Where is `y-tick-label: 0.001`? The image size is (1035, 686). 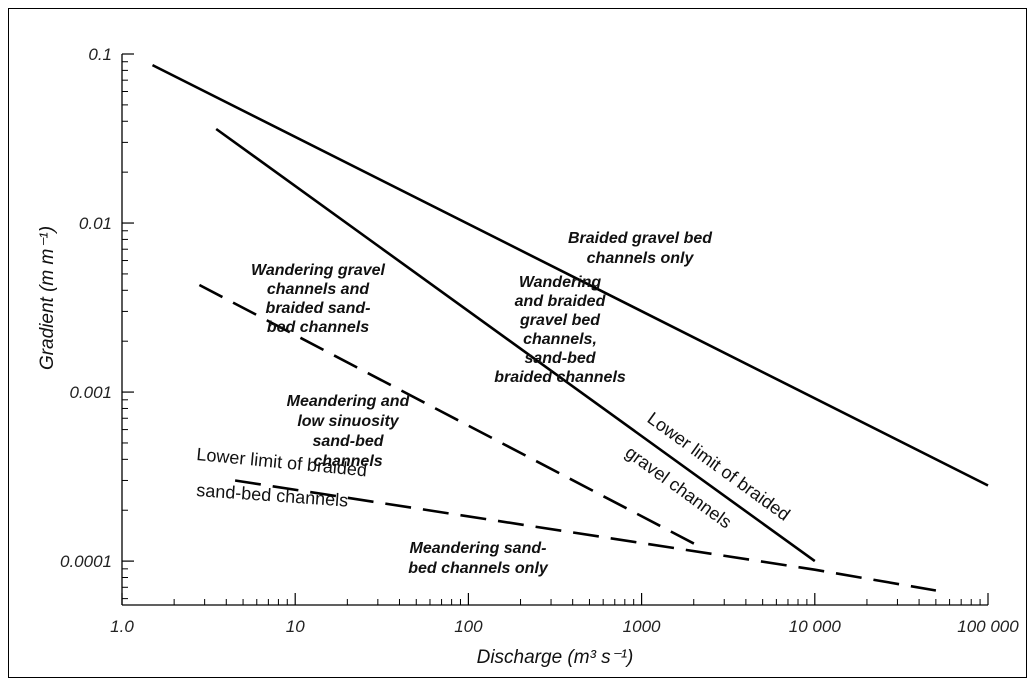
y-tick-label: 0.001 is located at coordinates (90, 392).